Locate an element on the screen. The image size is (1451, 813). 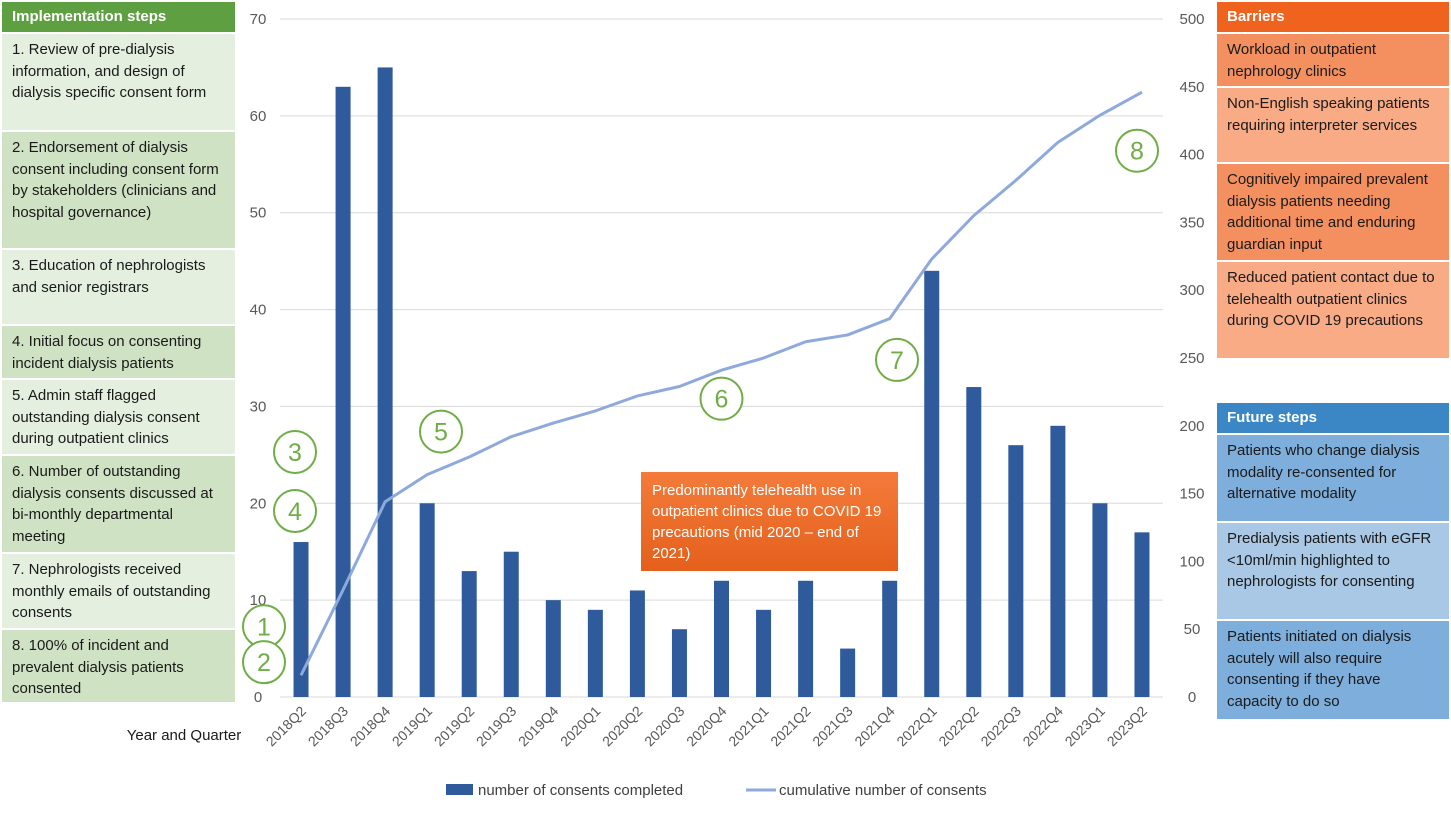
step-marker-label: 8 is located at coordinates (1137, 152).